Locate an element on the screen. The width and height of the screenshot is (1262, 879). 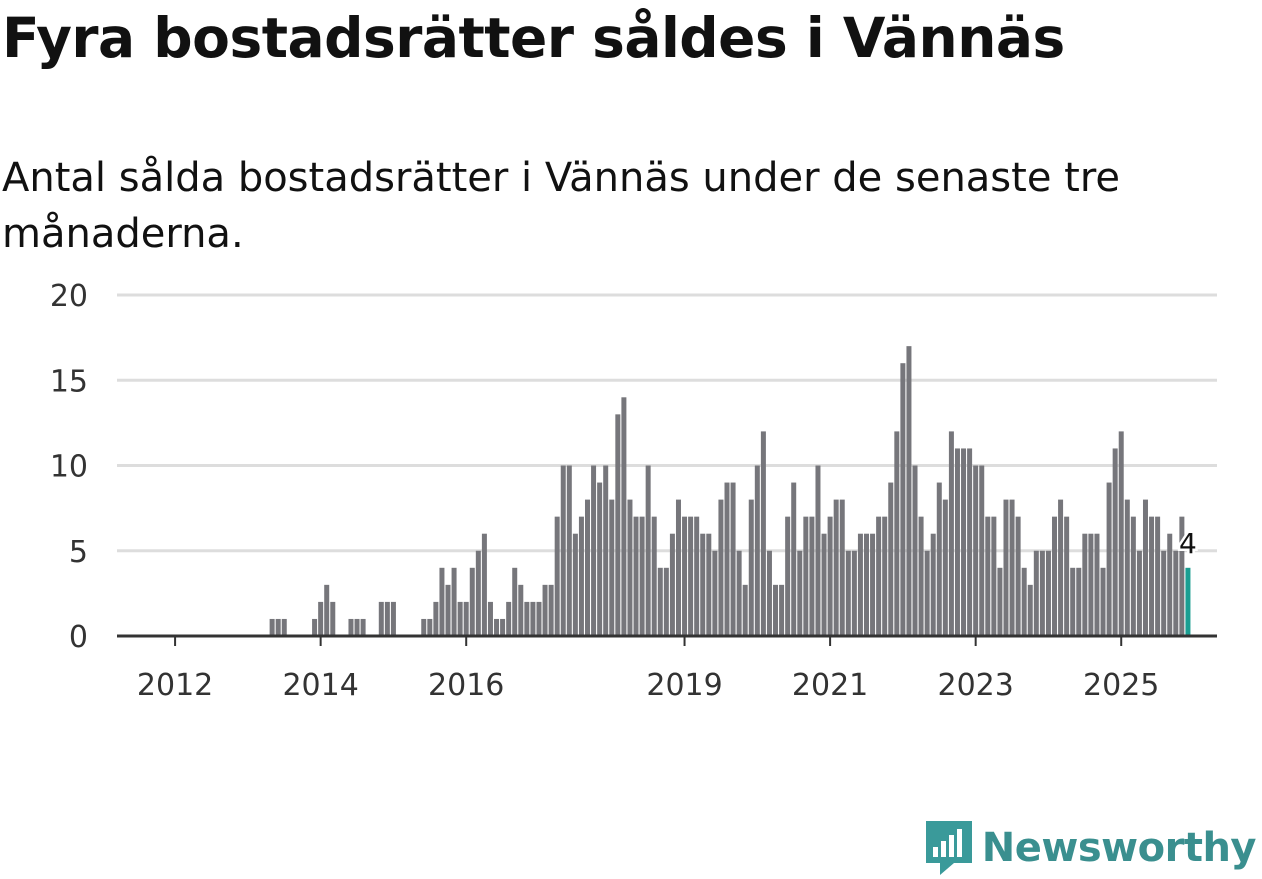
newsworthy-logo-icon is located at coordinates (948, 848).